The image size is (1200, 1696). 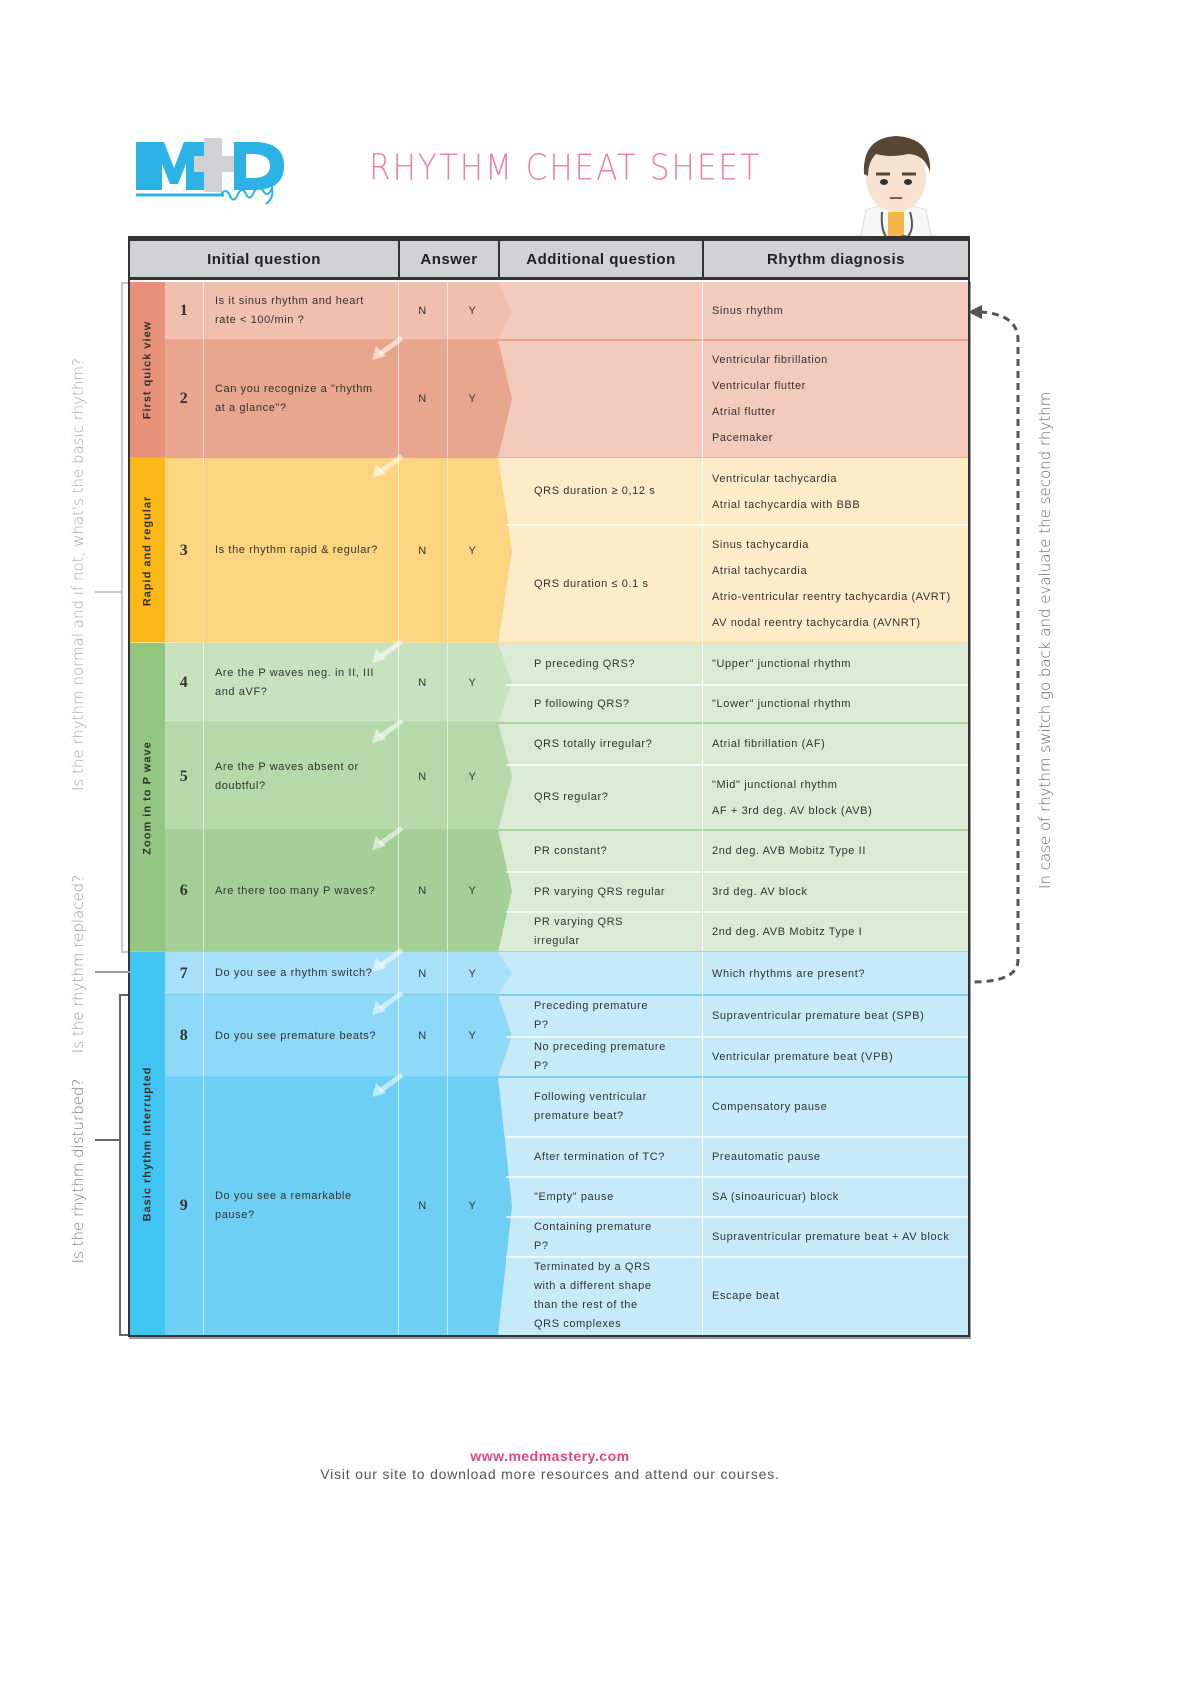 What do you see at coordinates (111, 617) in the screenshot?
I see `bracket-normal` at bounding box center [111, 617].